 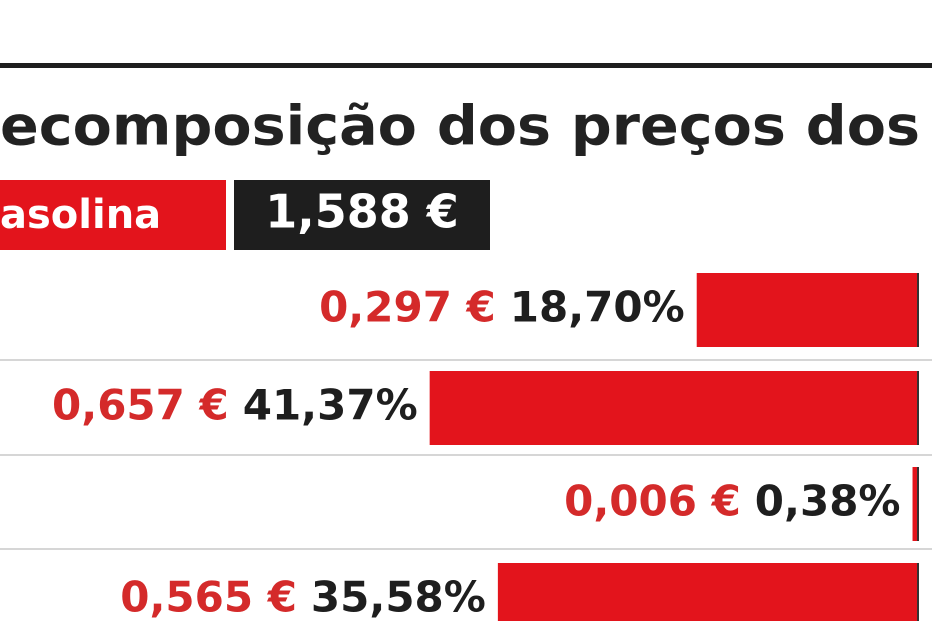 What do you see at coordinates (597, 307) in the screenshot?
I see `percent-label: 18,70%` at bounding box center [597, 307].